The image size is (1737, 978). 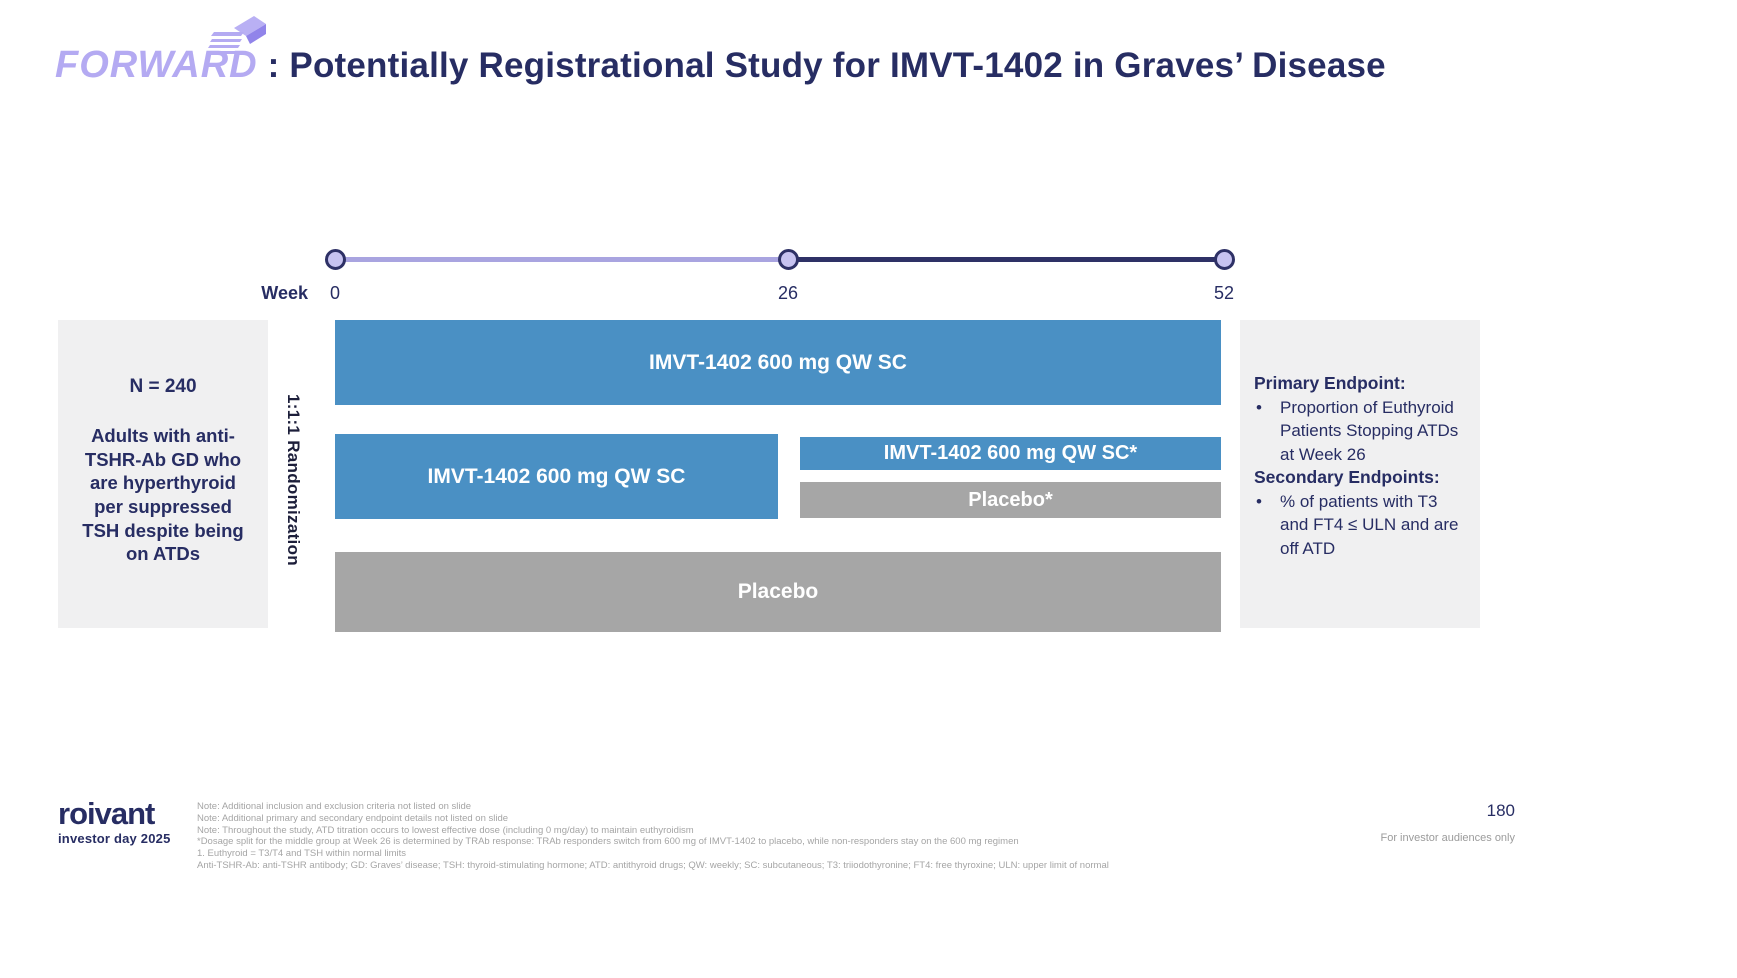 I want to click on arm-bar-label: Placebo*, so click(x=1010, y=499).